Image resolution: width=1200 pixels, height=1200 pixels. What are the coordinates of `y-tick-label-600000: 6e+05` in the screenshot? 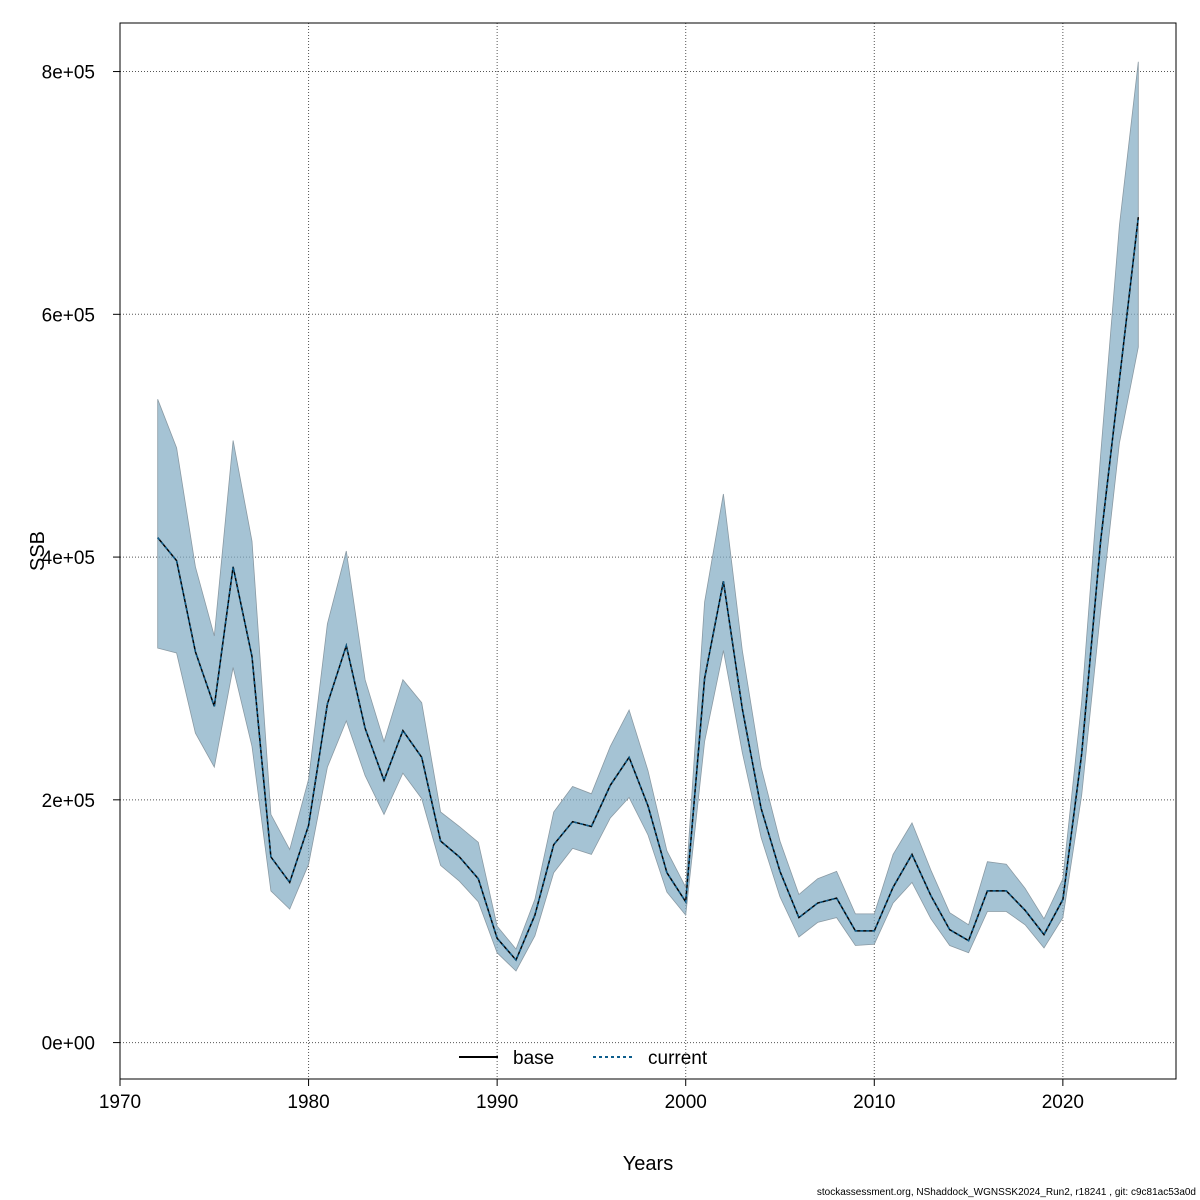 It's located at (68, 315).